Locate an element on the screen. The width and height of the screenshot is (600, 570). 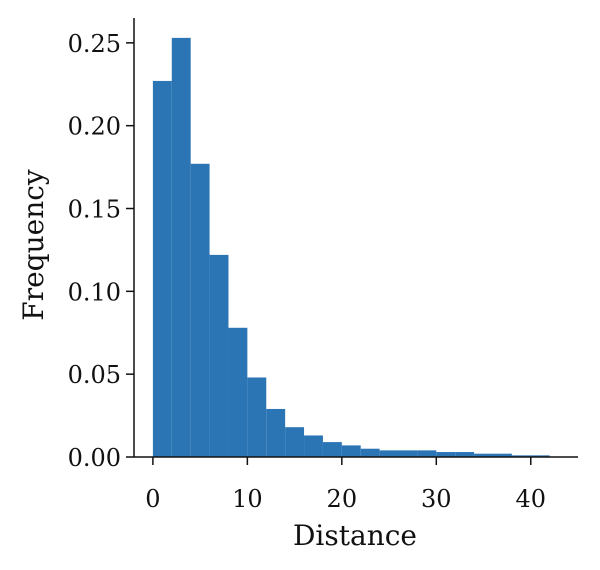
y-axis-title: Frequency is located at coordinates (33, 245).